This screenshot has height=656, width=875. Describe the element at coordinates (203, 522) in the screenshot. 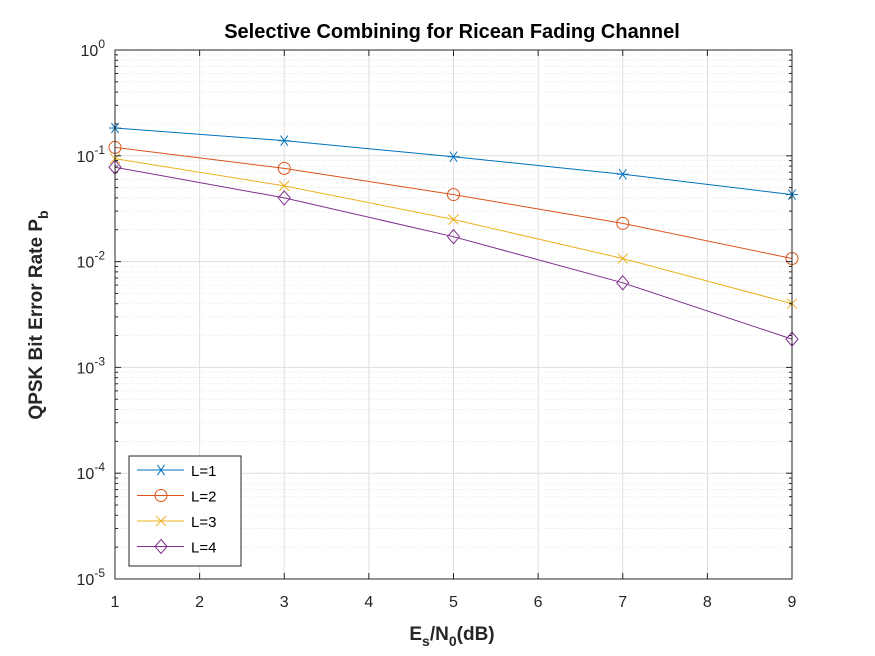

I see `legend-label: L=3` at that location.